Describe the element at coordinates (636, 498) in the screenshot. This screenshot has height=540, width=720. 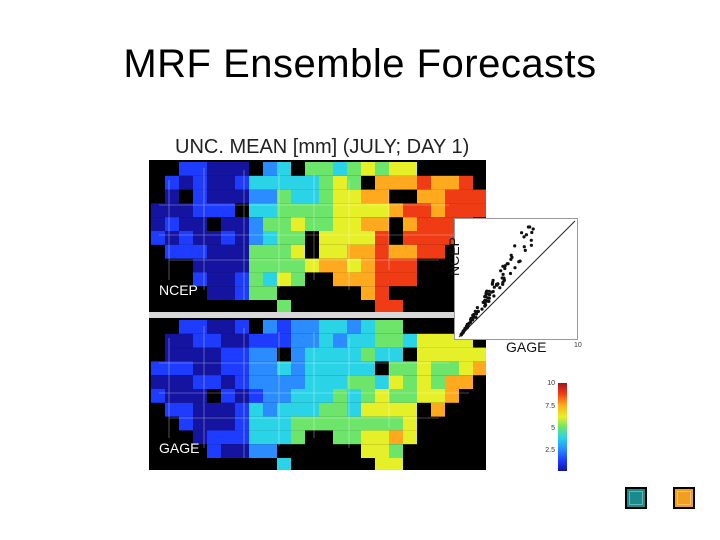
I see `previous-slide-button` at that location.